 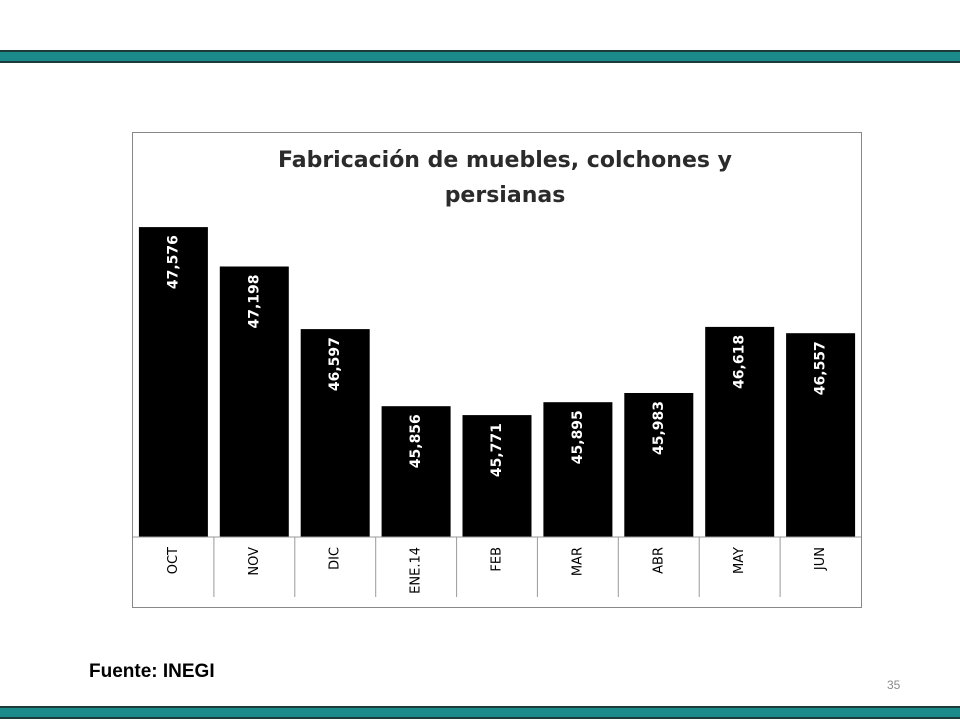 What do you see at coordinates (254, 561) in the screenshot?
I see `category-label-nov: NOV` at bounding box center [254, 561].